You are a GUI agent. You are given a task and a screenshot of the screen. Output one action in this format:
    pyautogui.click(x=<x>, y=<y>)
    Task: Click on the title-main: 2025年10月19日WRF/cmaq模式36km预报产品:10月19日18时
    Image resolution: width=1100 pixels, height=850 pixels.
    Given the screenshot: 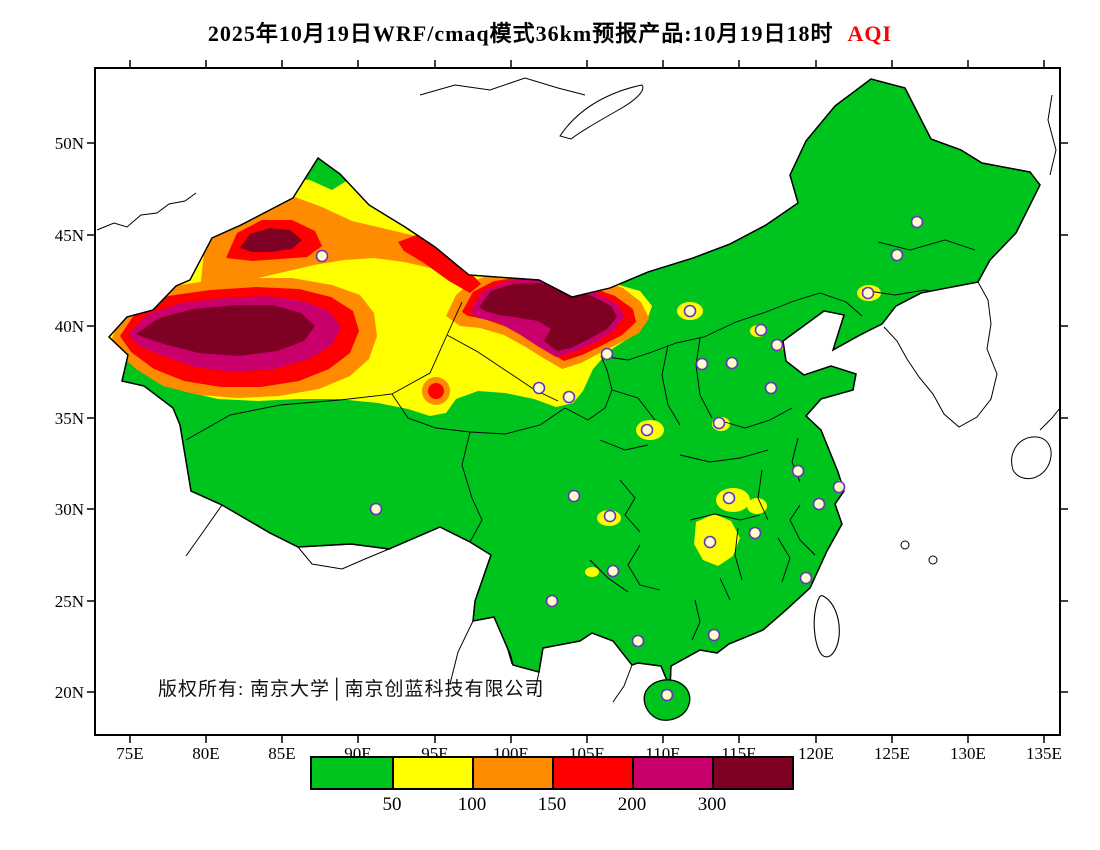 What is the action you would take?
    pyautogui.click(x=520, y=33)
    